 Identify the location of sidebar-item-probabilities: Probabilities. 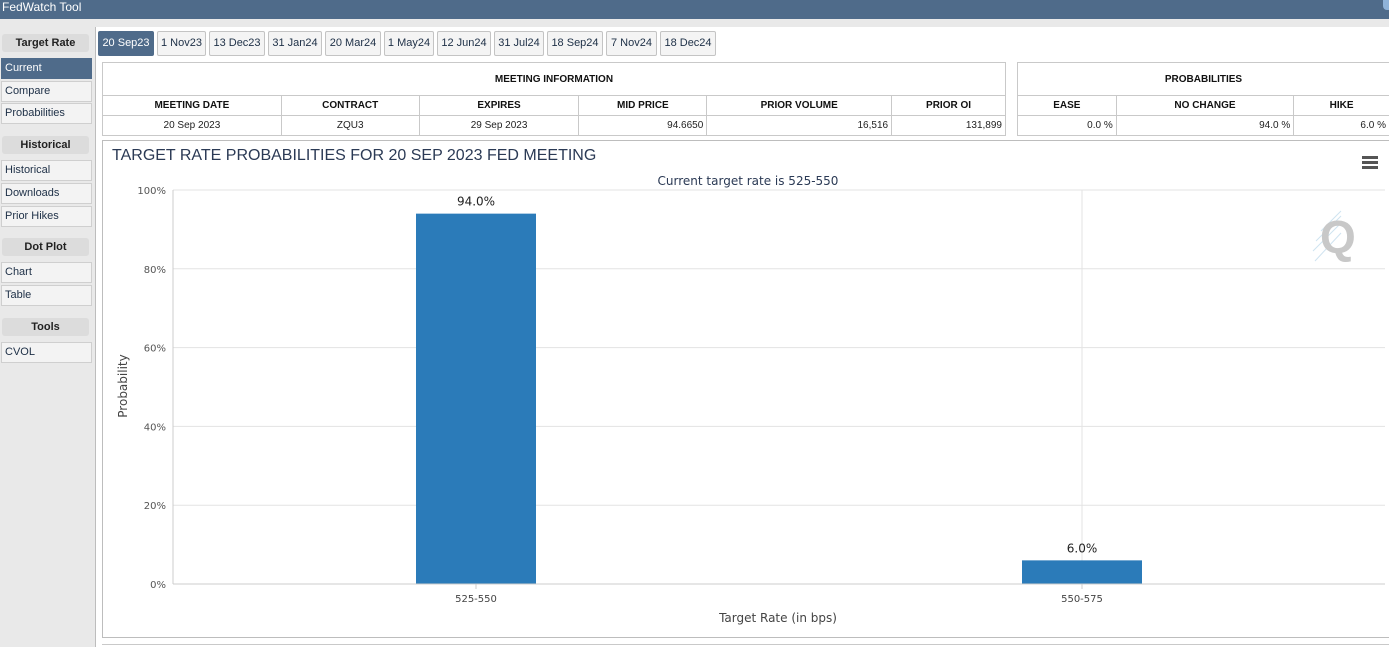
(46, 113).